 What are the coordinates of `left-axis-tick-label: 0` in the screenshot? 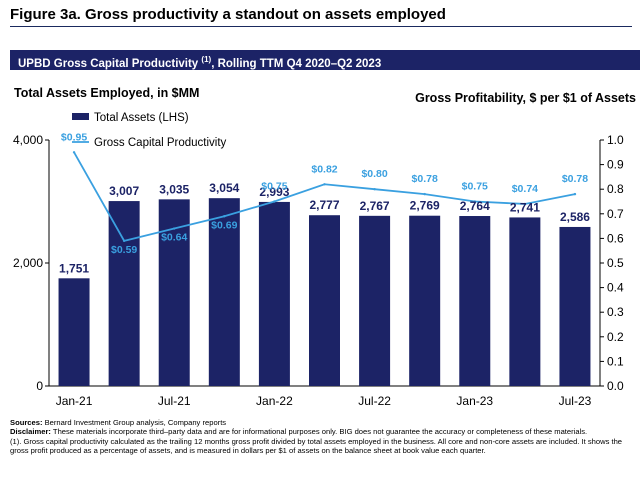 It's located at (39, 386).